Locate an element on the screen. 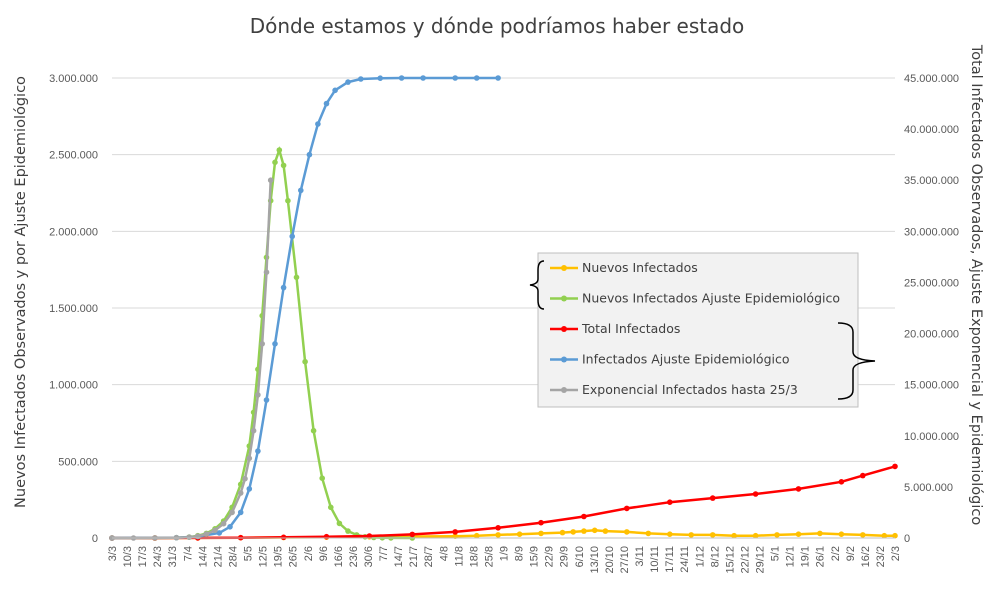 This screenshot has height=591, width=994. x-tick-label: 2/6 is located at coordinates (309, 553).